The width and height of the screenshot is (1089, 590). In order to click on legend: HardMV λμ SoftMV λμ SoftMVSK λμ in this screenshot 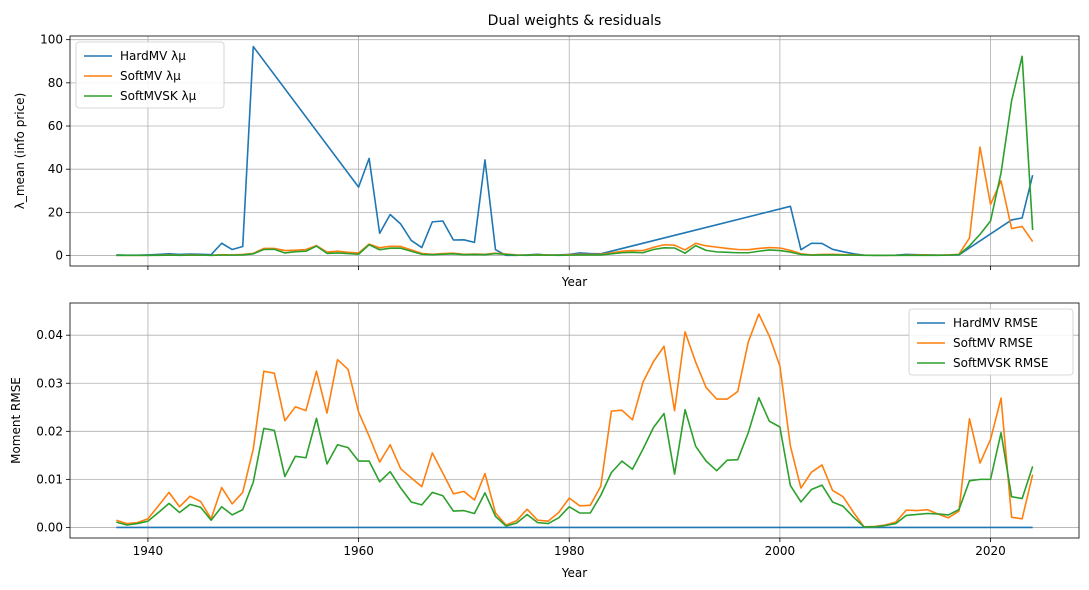, I will do `click(150, 75)`.